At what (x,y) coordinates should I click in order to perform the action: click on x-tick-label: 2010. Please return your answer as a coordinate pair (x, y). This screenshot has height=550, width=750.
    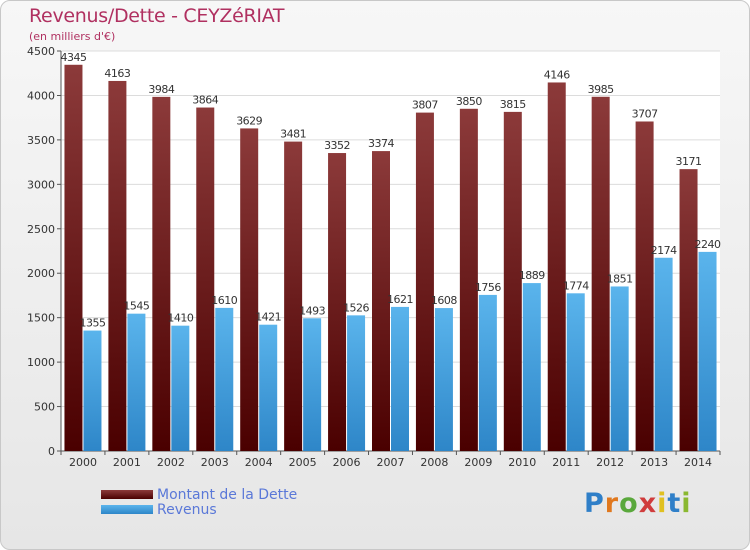
    Looking at the image, I should click on (522, 462).